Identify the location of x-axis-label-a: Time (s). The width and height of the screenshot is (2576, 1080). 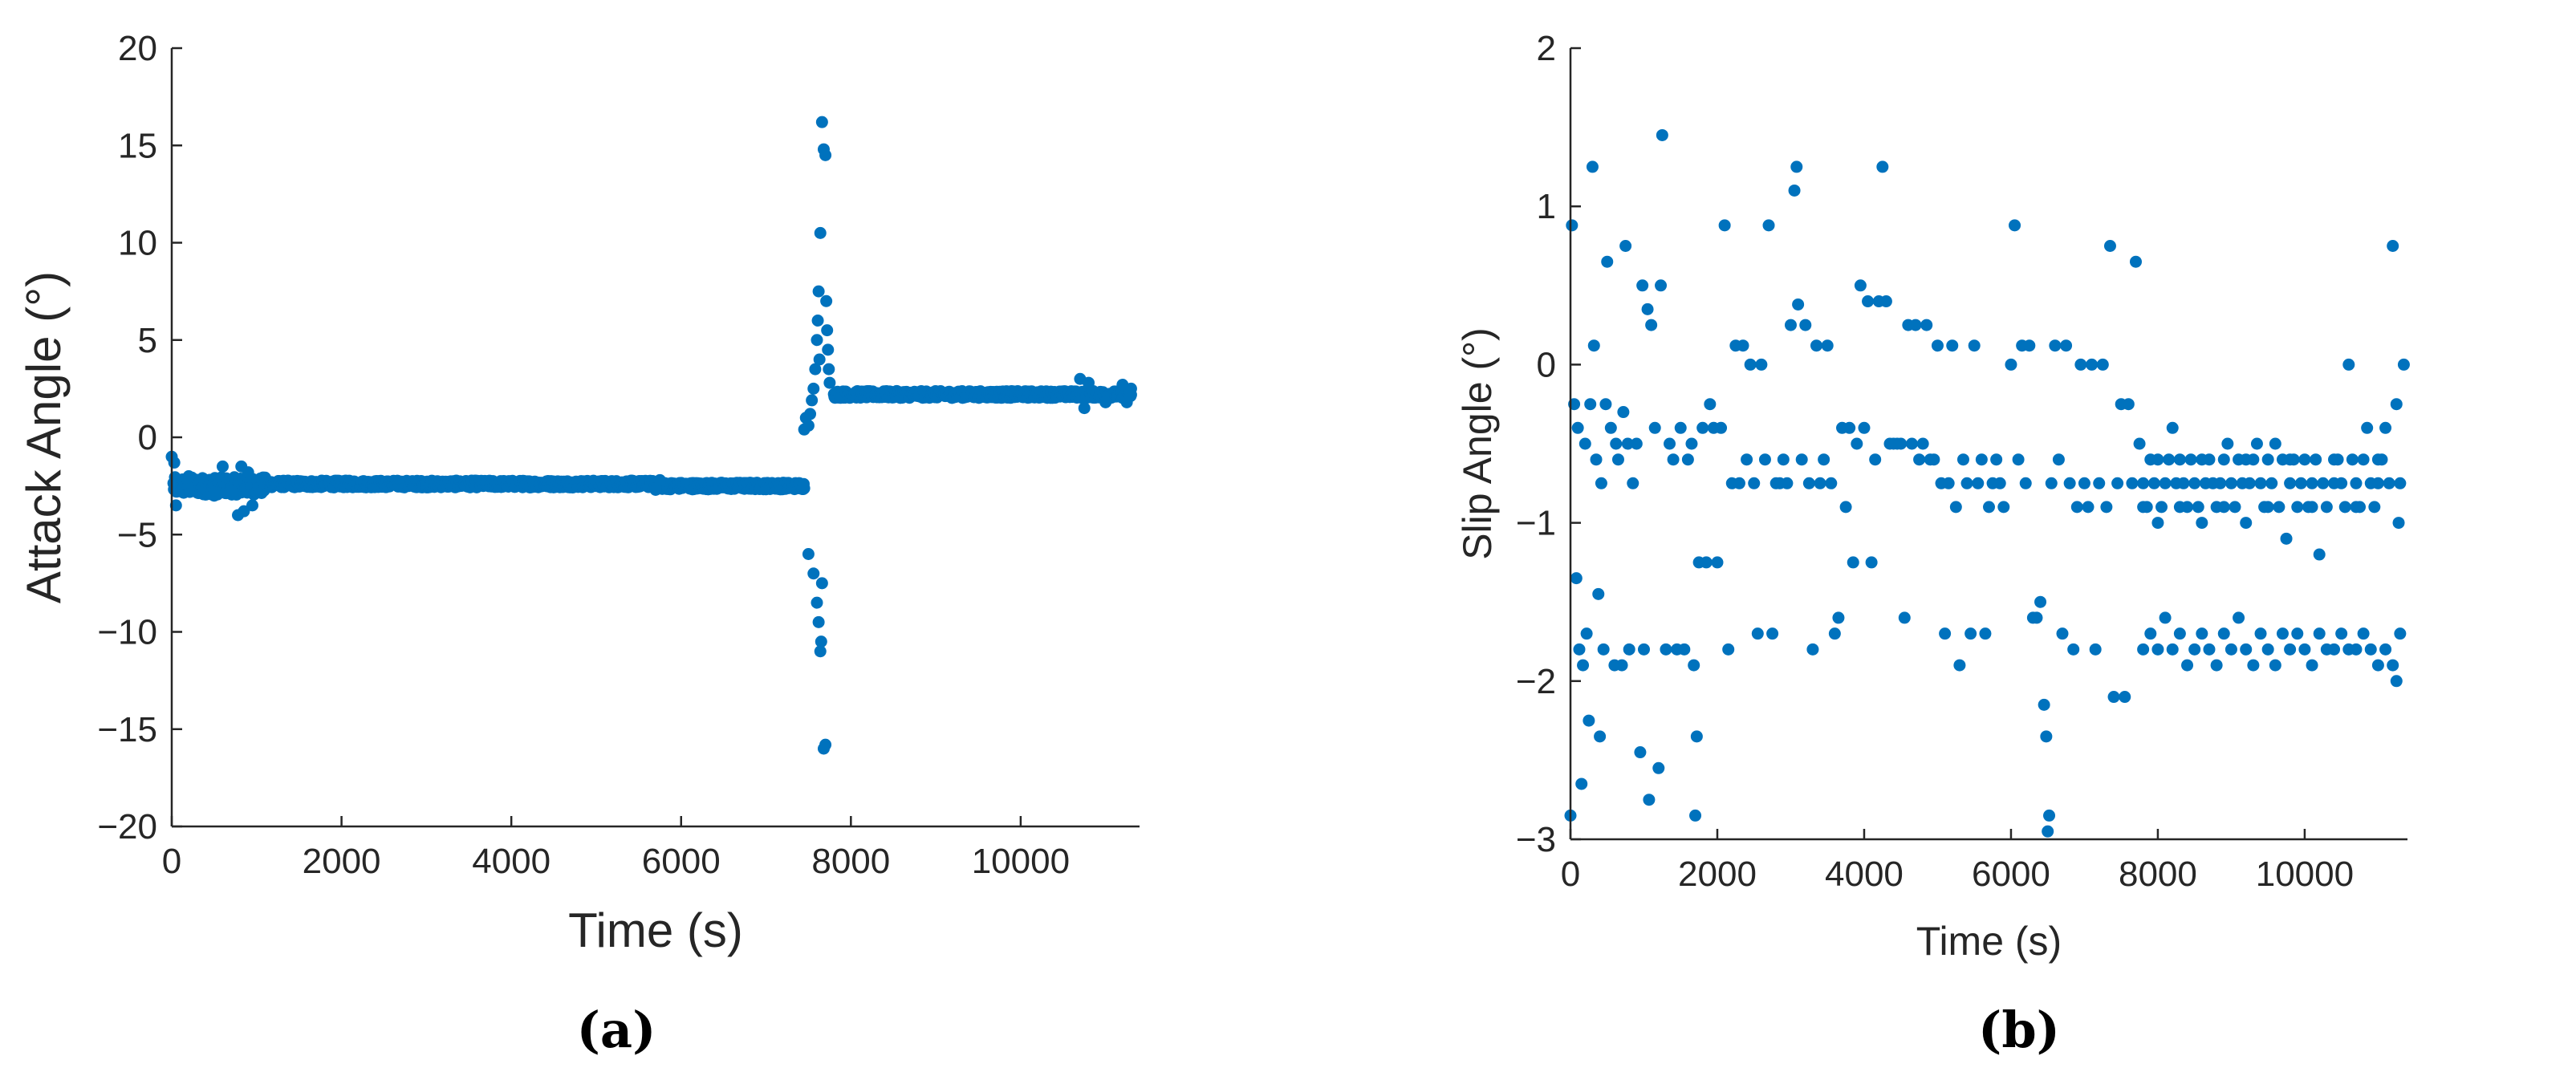
(656, 930).